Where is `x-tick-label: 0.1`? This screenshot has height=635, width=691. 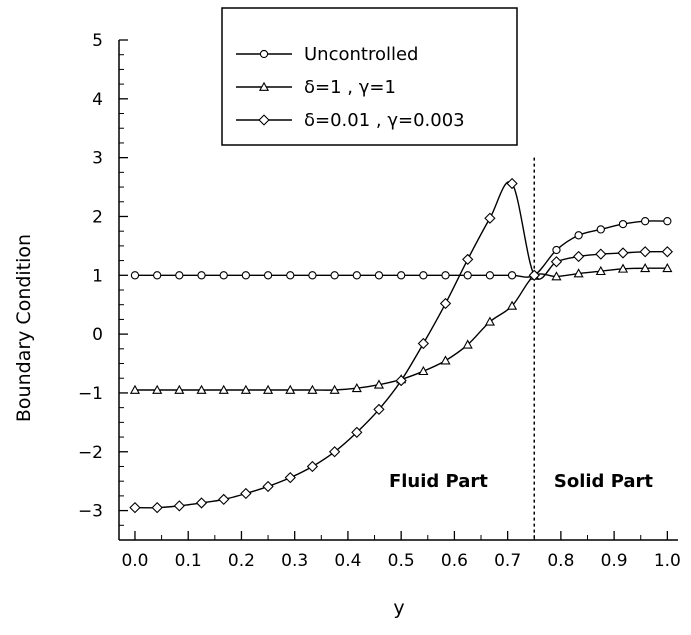
x-tick-label: 0.1 is located at coordinates (188, 561).